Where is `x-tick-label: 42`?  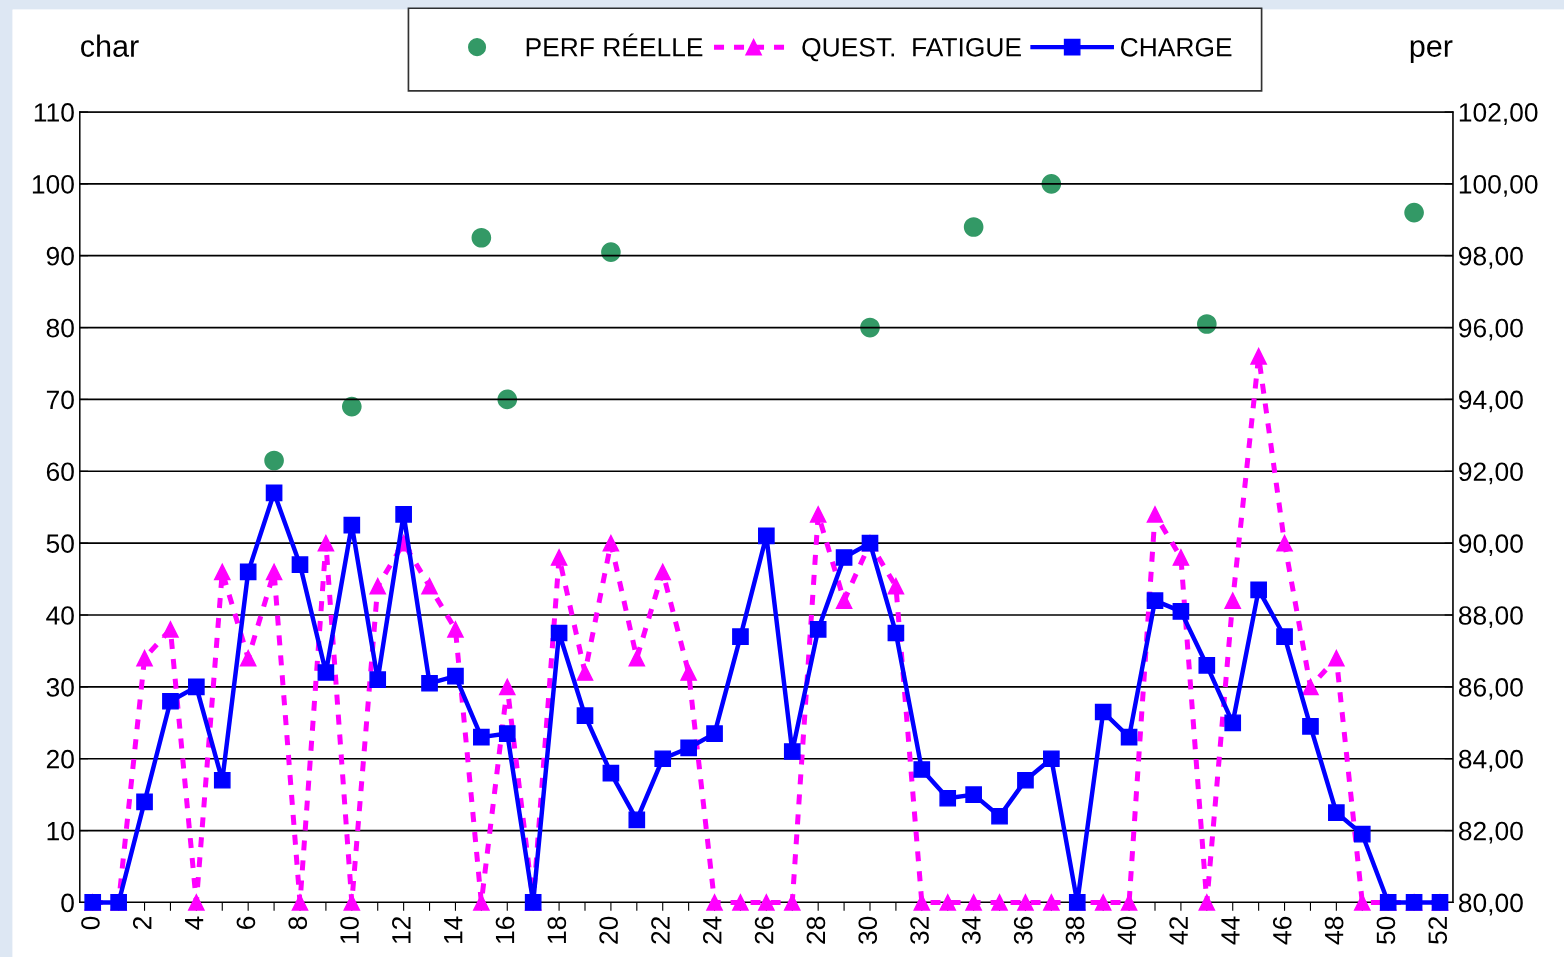 x-tick-label: 42 is located at coordinates (1178, 930).